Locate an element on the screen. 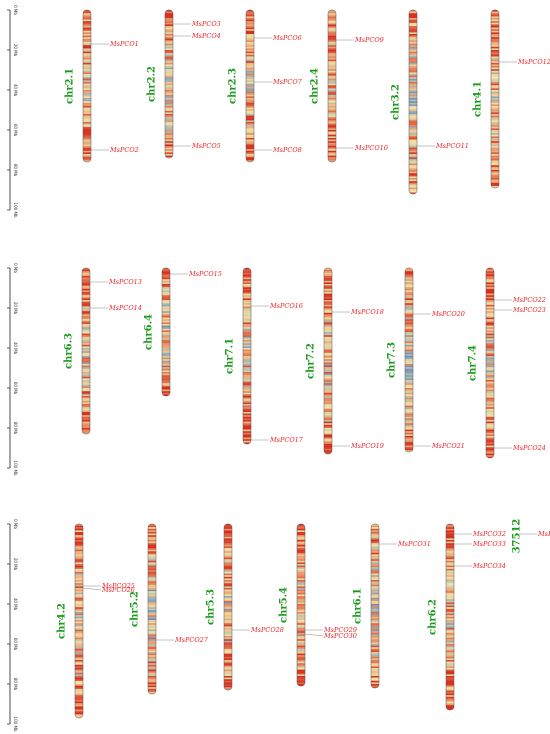  gene-label: MsPCO19 is located at coordinates (367, 446).